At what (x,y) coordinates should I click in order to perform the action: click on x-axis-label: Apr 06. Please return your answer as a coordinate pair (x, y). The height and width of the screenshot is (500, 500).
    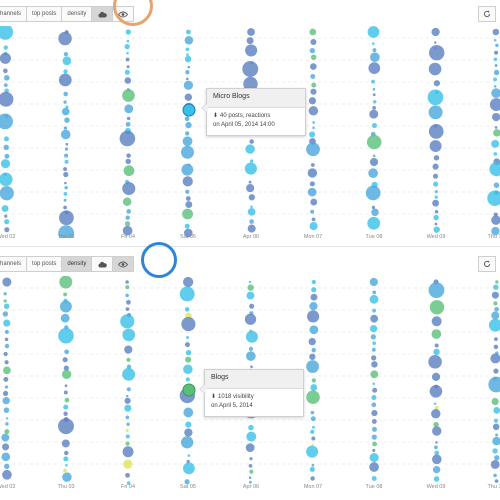
    Looking at the image, I should click on (251, 487).